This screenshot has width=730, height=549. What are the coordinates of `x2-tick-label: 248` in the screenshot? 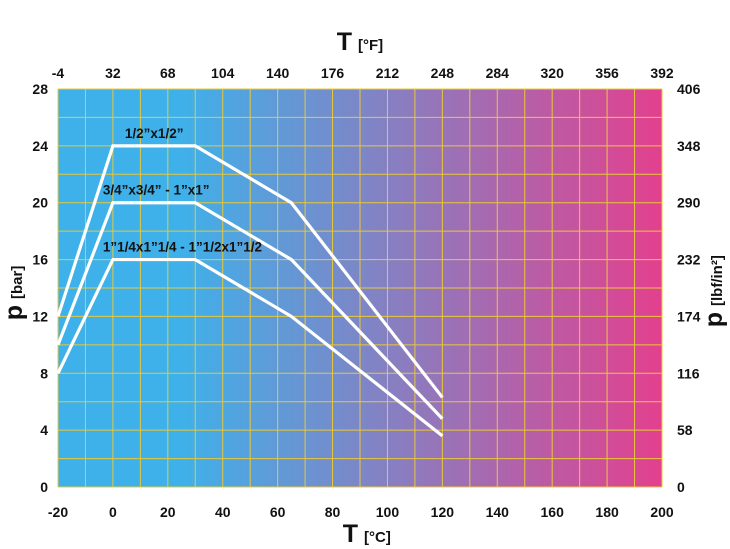 It's located at (443, 73).